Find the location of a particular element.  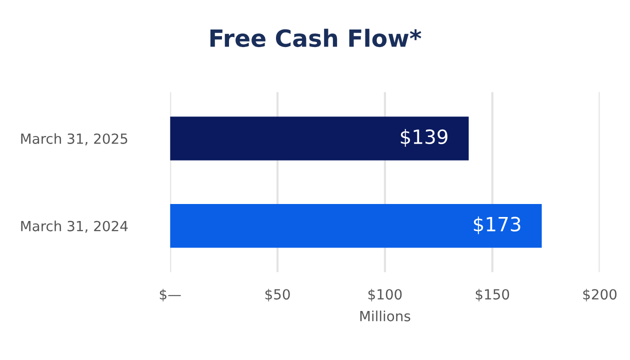

y-tick-label: March 31, 2025 is located at coordinates (74, 139).